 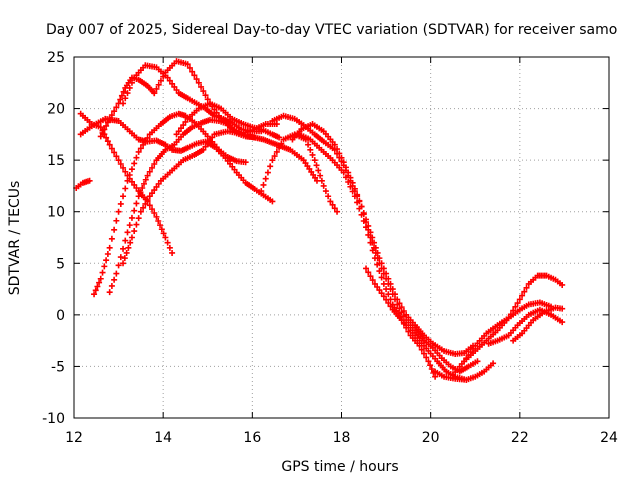 What do you see at coordinates (60, 264) in the screenshot?
I see `y-tick-label: 5` at bounding box center [60, 264].